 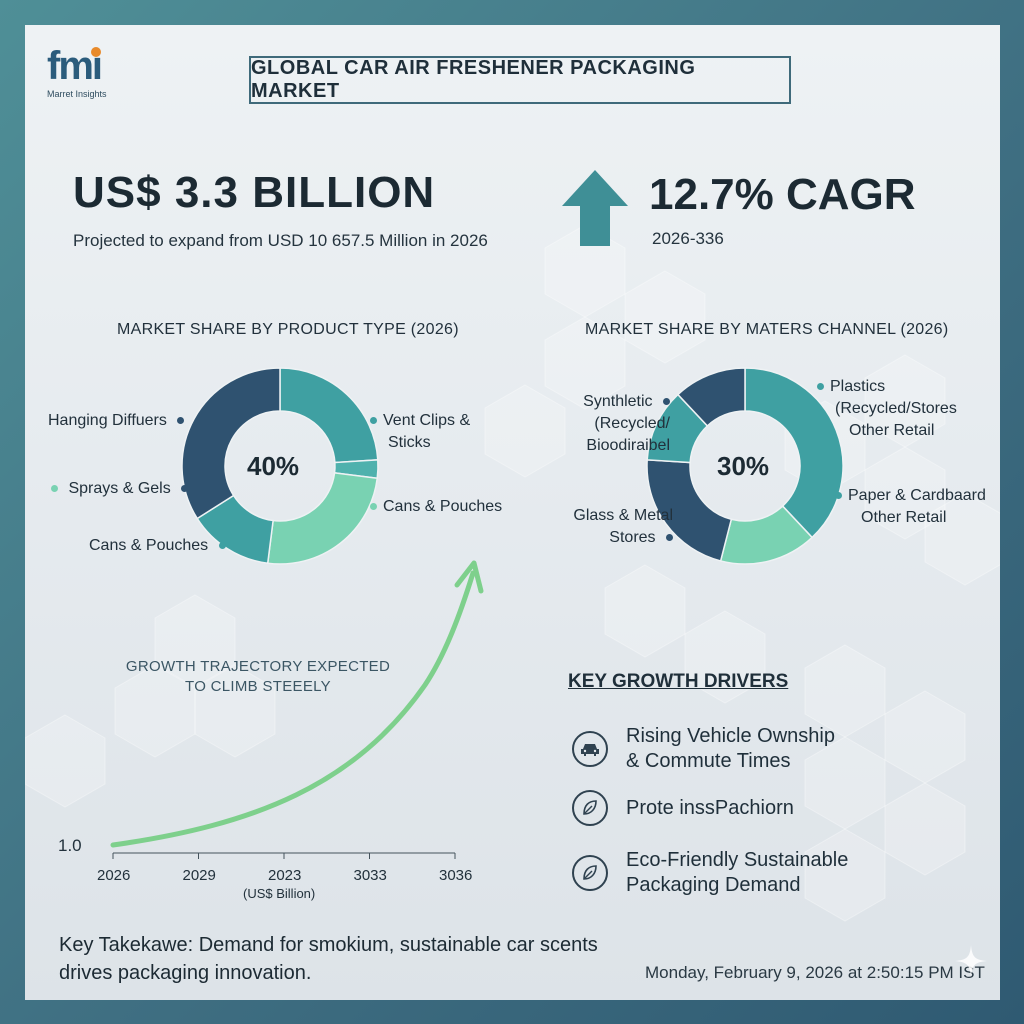 What do you see at coordinates (288, 329) in the screenshot?
I see `product-type-chart-title: MARKET SHARE BY PRODUCT TYPE (2026)` at bounding box center [288, 329].